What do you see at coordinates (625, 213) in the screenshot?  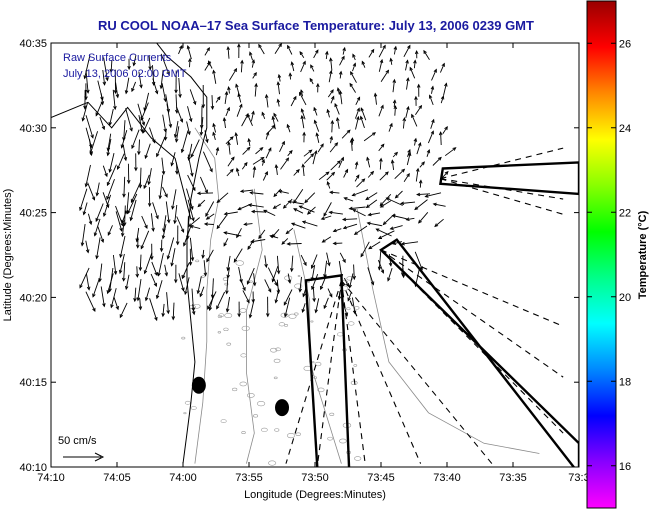 I see `colorbar-tick-label: 22` at bounding box center [625, 213].